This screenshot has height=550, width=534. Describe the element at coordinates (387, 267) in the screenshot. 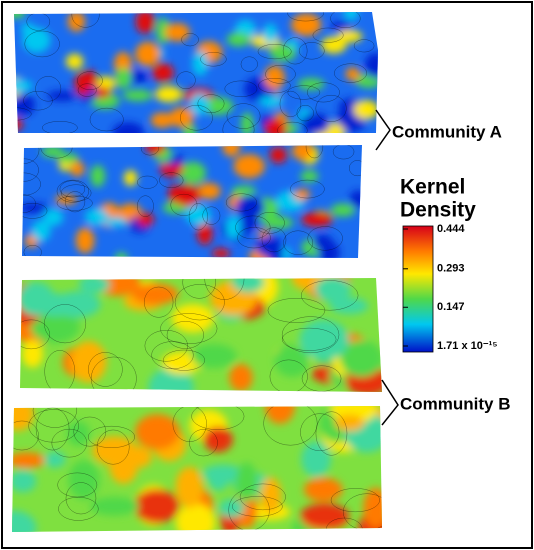

I see `brackets` at that location.